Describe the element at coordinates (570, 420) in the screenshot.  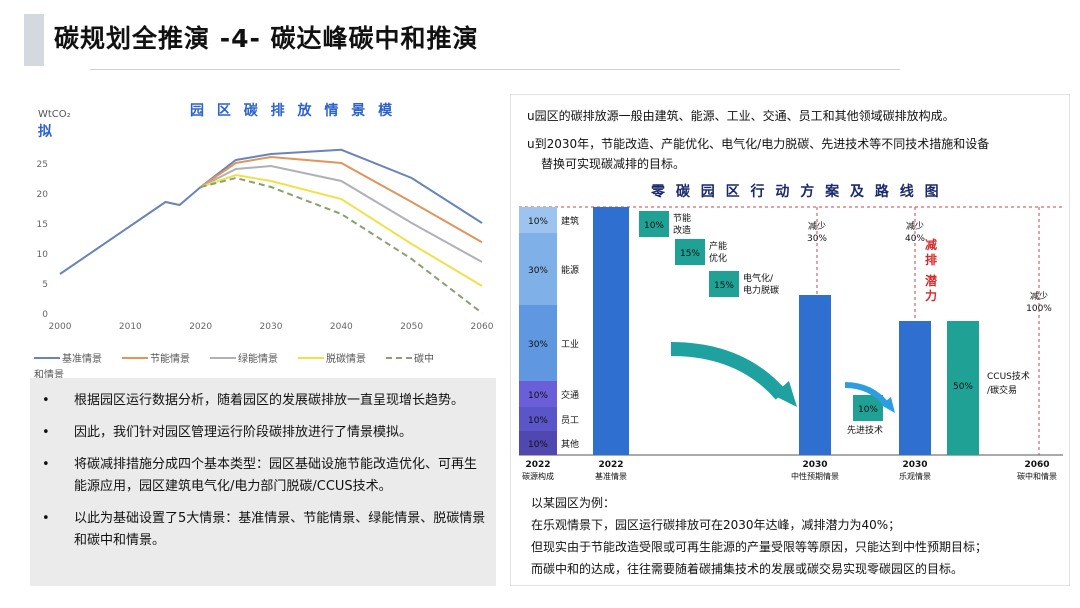
I see `composition-label: 员工` at that location.